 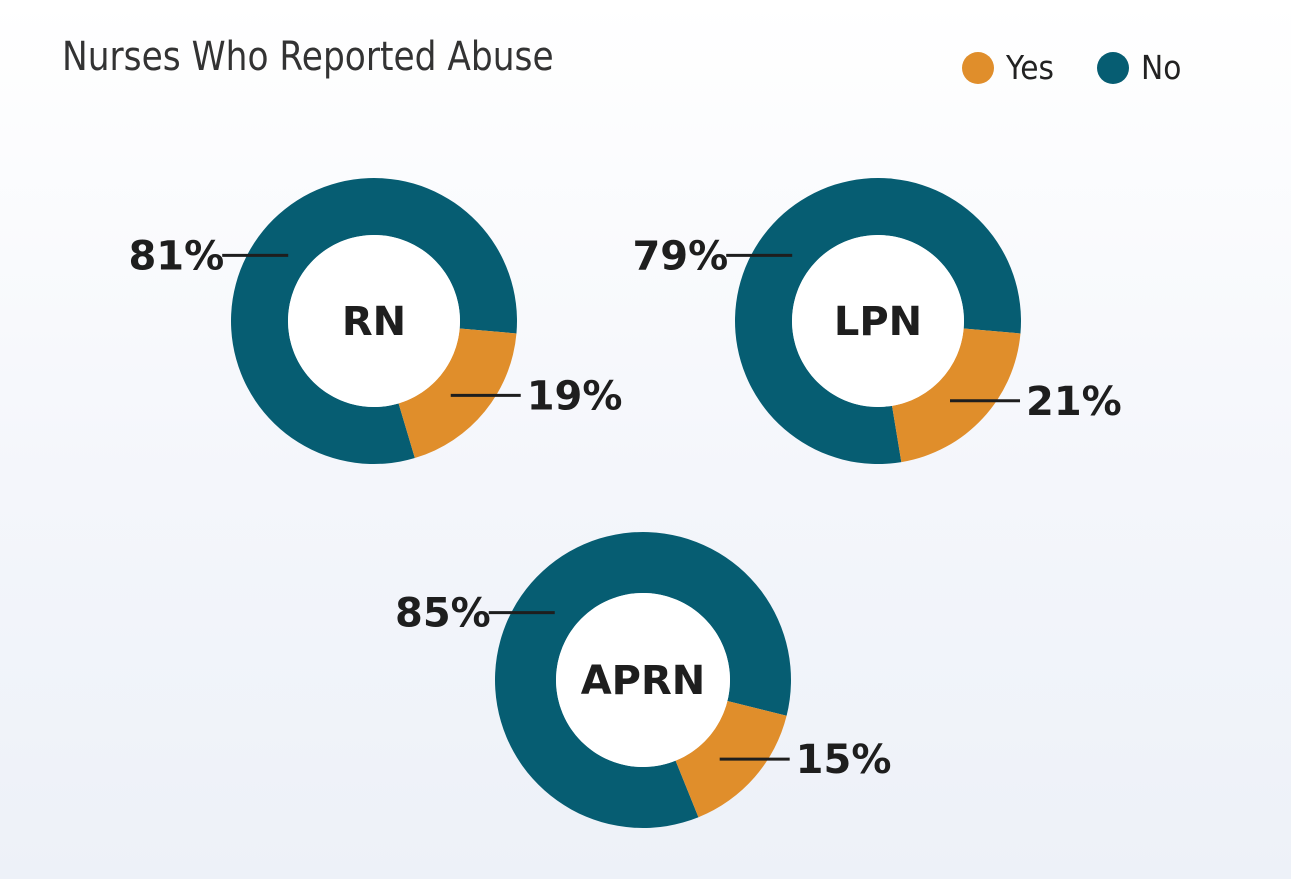 I want to click on chart-title: Nurses Who Reported Abuse, so click(x=308, y=57).